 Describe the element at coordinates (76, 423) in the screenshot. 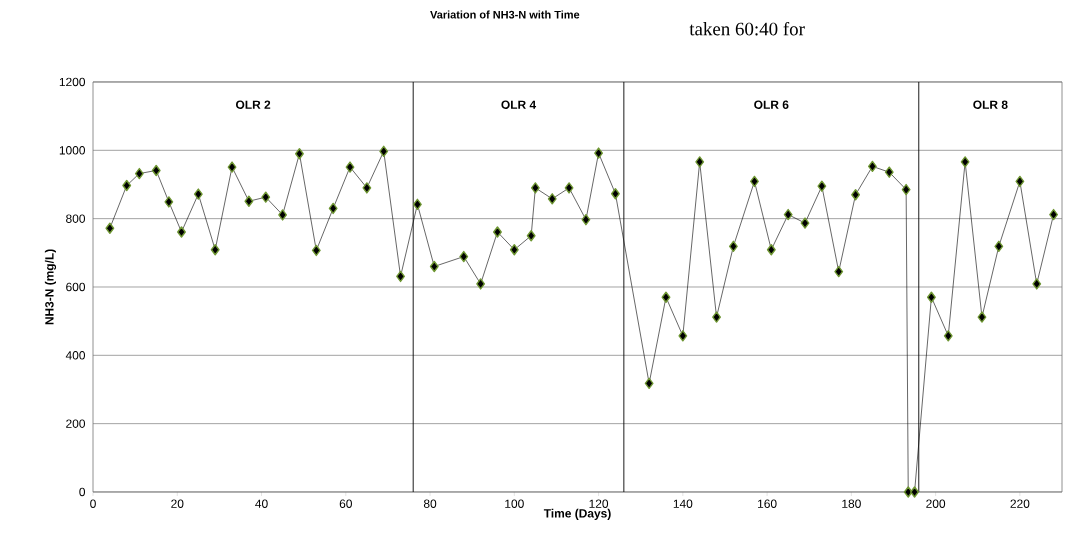

I see `y-tick-label: 200` at that location.